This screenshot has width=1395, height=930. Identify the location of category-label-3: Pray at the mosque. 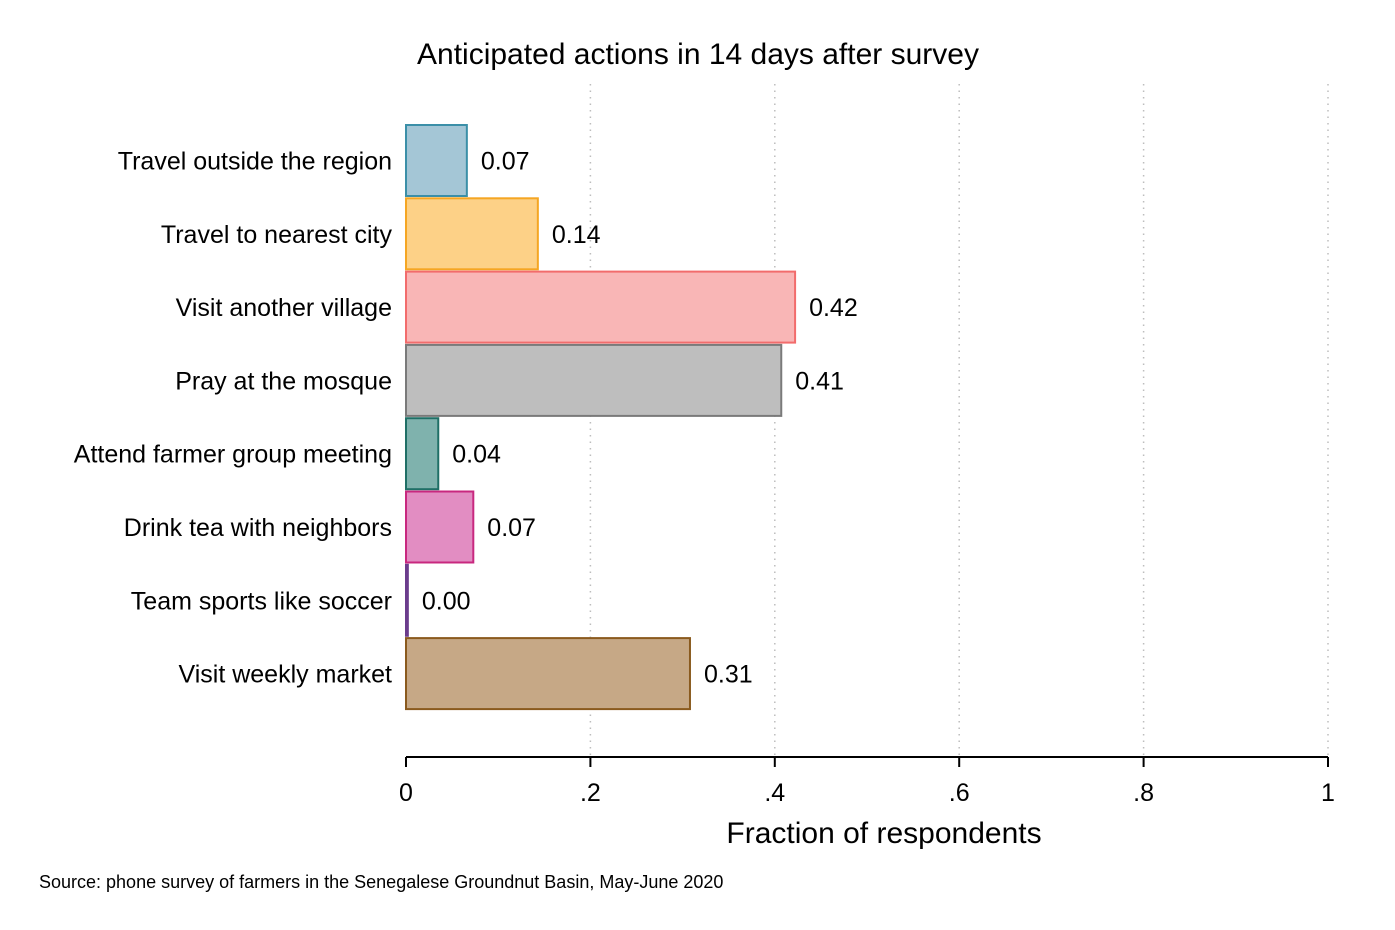
(283, 381).